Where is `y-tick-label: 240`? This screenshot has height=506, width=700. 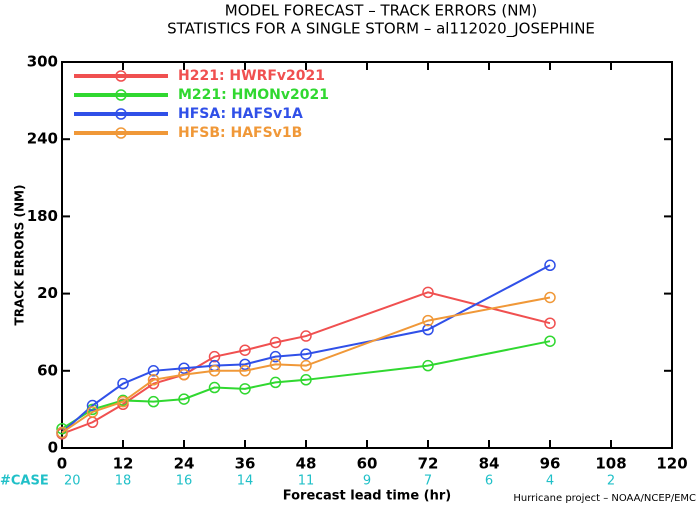 y-tick-label: 240 is located at coordinates (42, 139).